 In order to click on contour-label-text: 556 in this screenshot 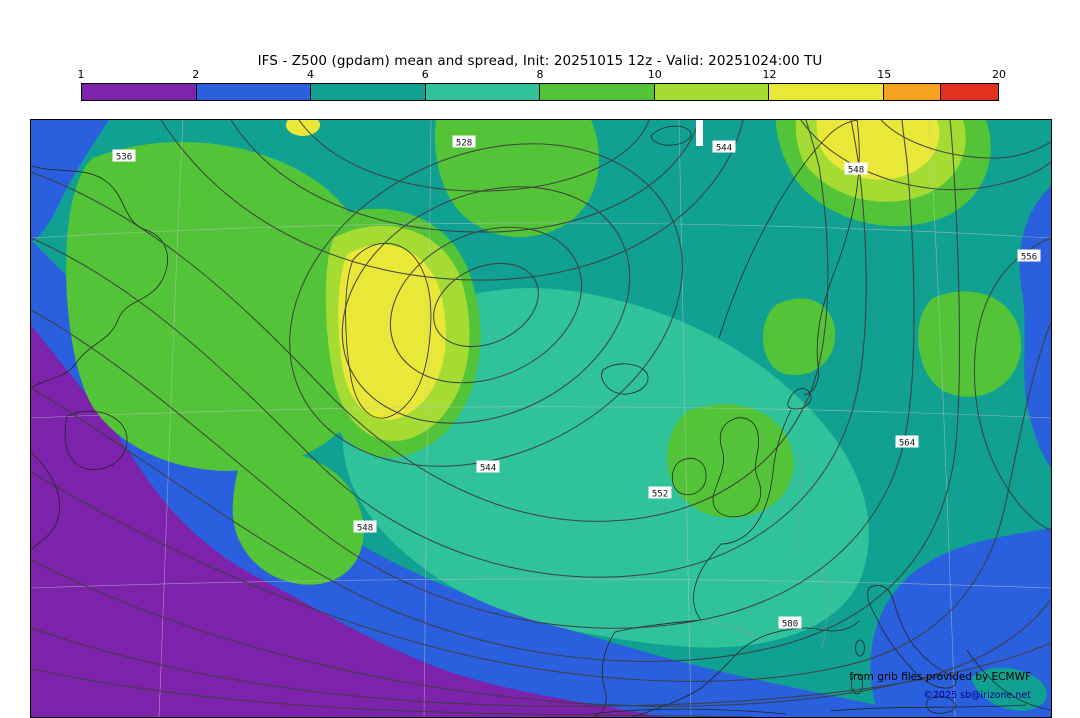, I will do `click(1029, 258)`.